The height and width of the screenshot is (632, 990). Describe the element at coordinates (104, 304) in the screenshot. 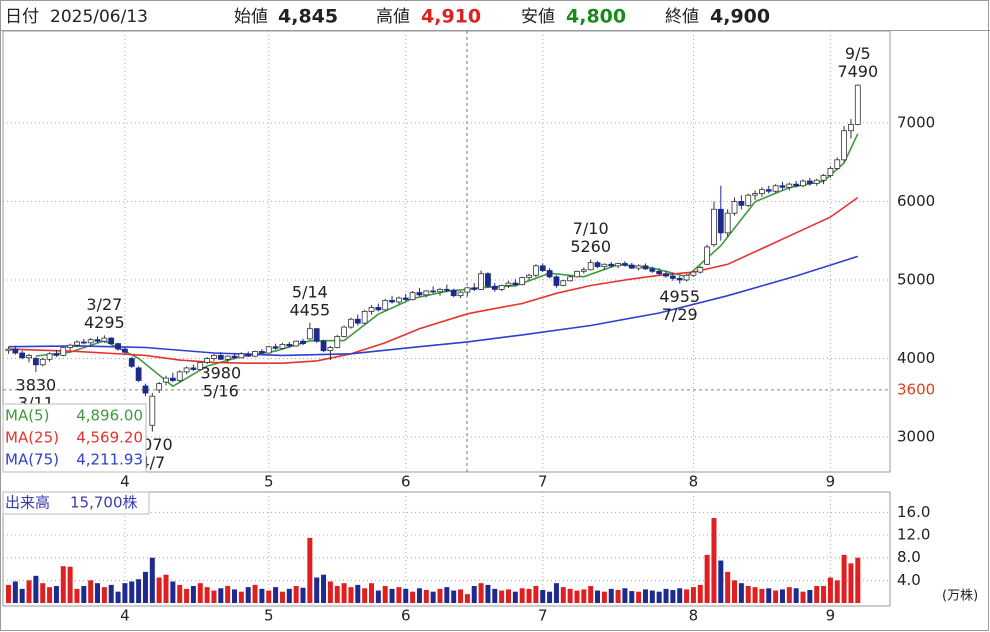

I see `annotation-date: 3/27` at that location.